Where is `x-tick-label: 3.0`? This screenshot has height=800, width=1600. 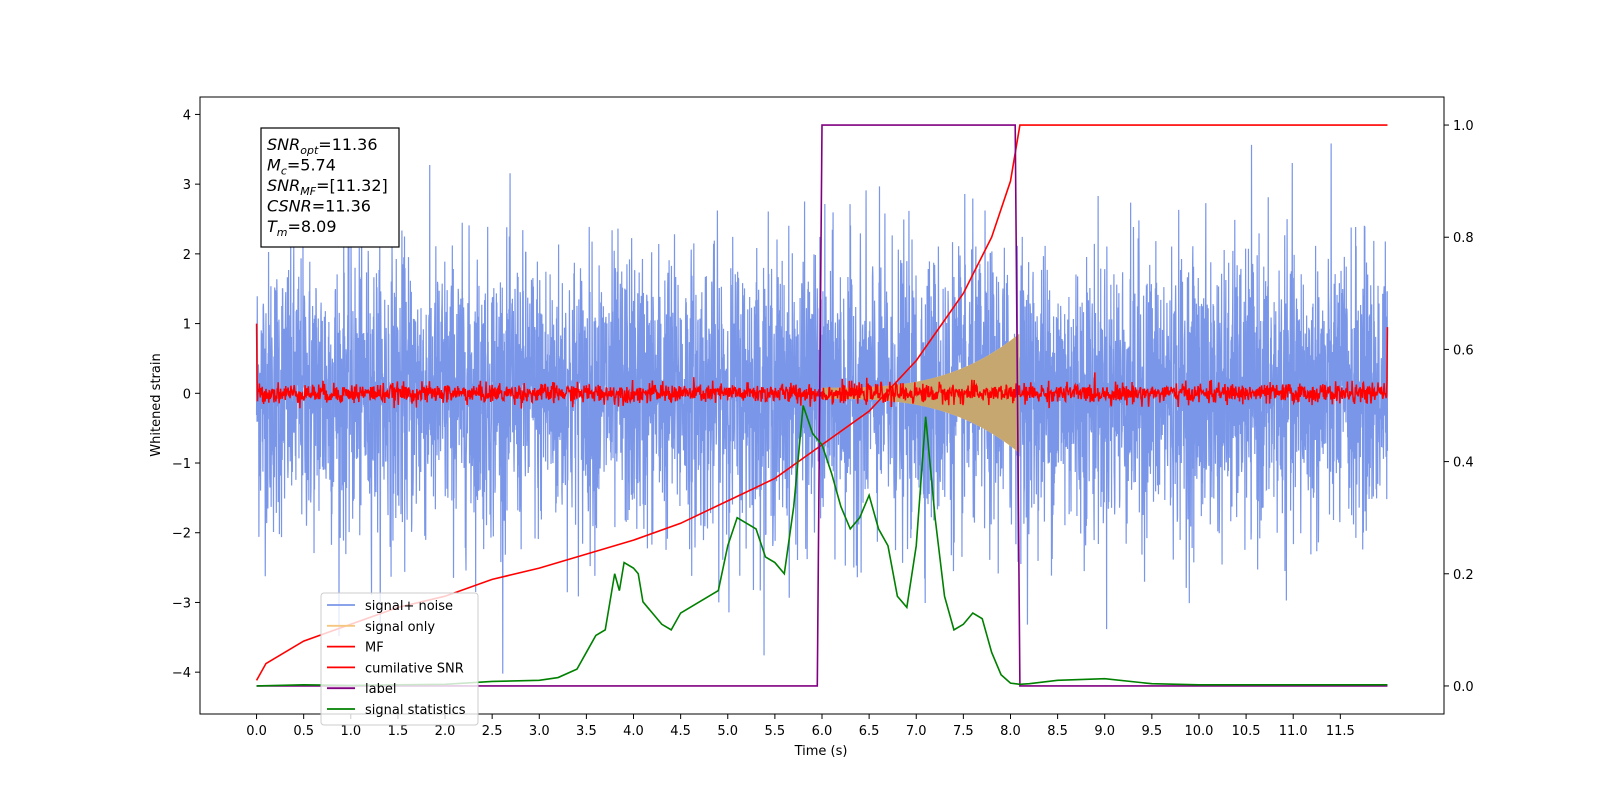
x-tick-label: 3.0 is located at coordinates (539, 731).